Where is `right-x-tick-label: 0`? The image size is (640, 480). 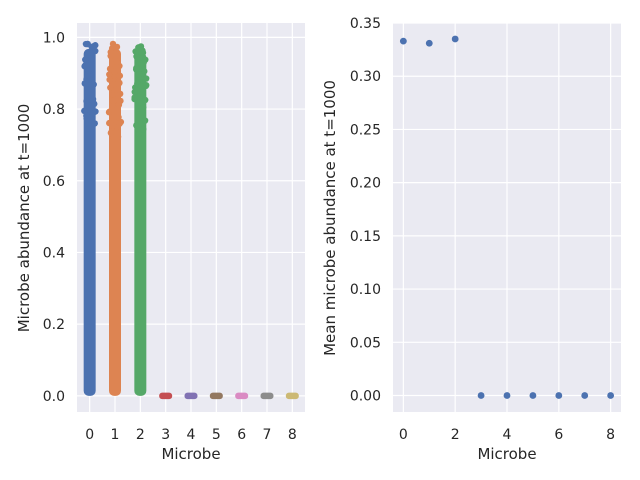 right-x-tick-label: 0 is located at coordinates (403, 435).